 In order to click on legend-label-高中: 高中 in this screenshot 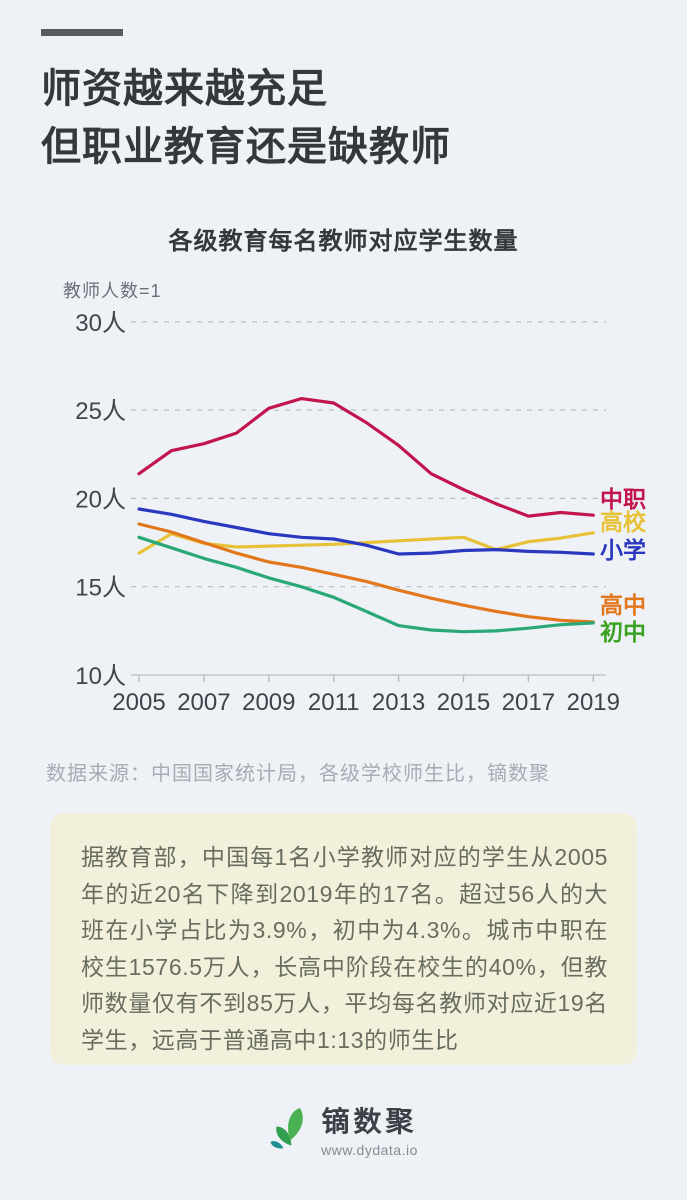, I will do `click(623, 605)`.